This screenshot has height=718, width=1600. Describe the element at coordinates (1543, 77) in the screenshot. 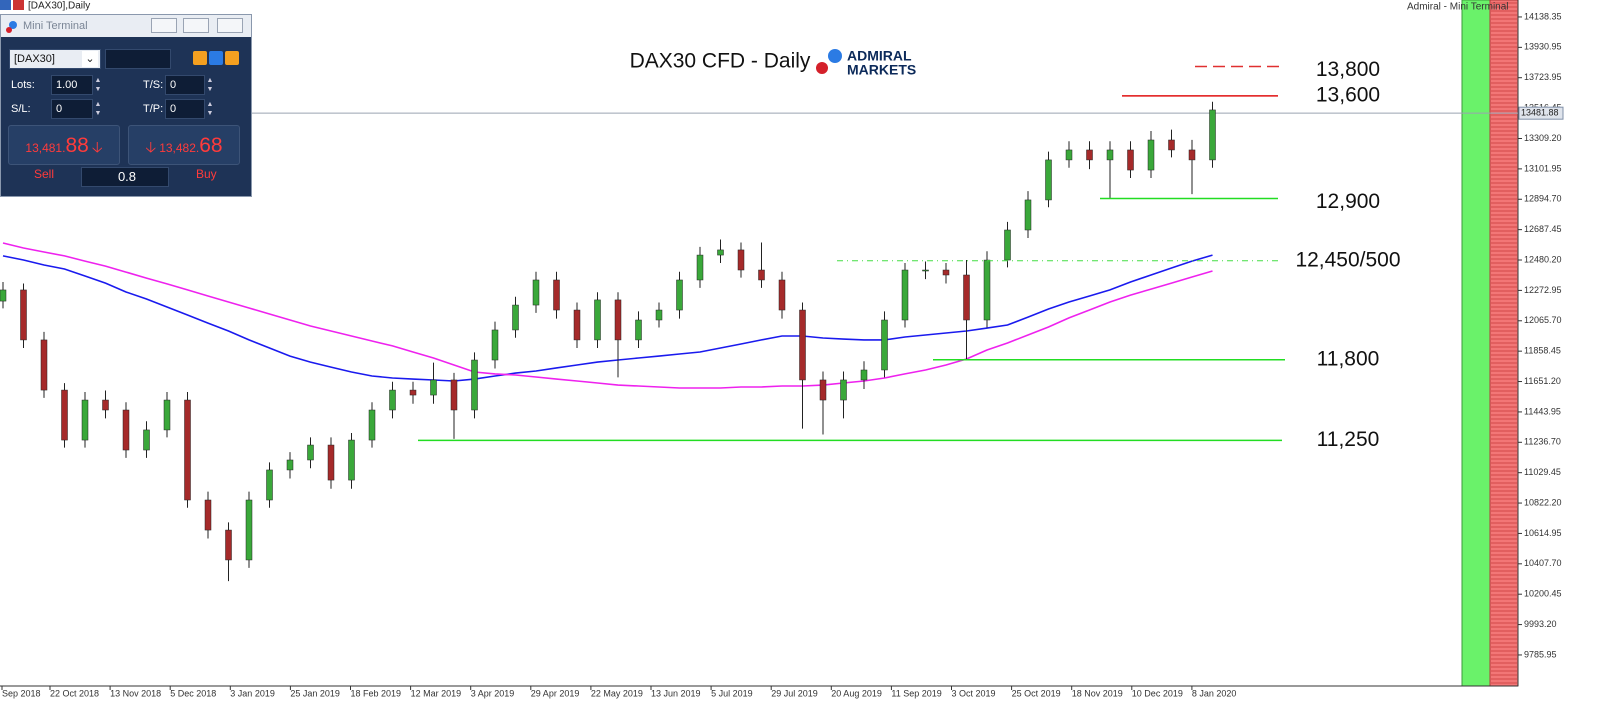

I see `y-tick-label: 13723.95` at that location.